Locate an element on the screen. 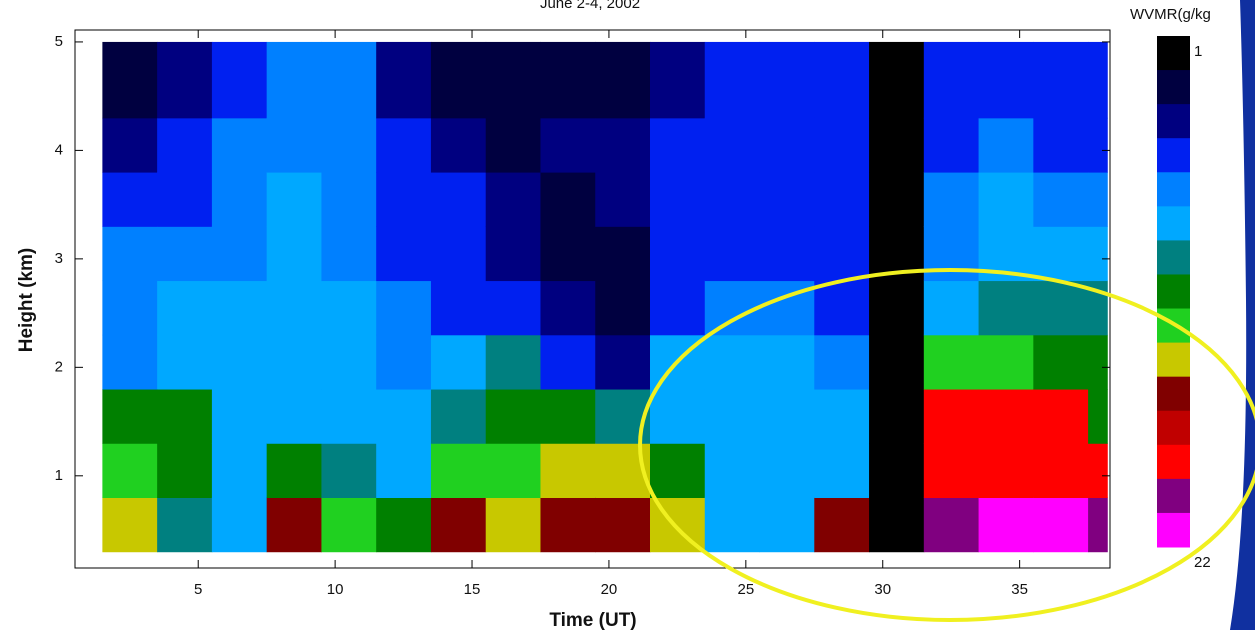 This screenshot has width=1255, height=630. chart-title: June 2-4, 2002 is located at coordinates (590, 6).